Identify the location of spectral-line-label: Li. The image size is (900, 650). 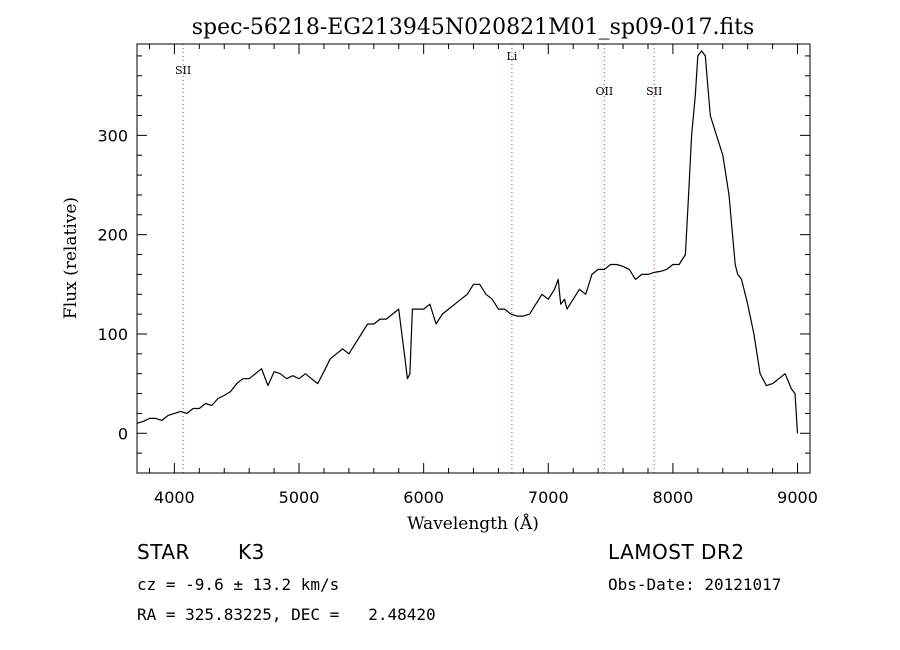
(511, 56).